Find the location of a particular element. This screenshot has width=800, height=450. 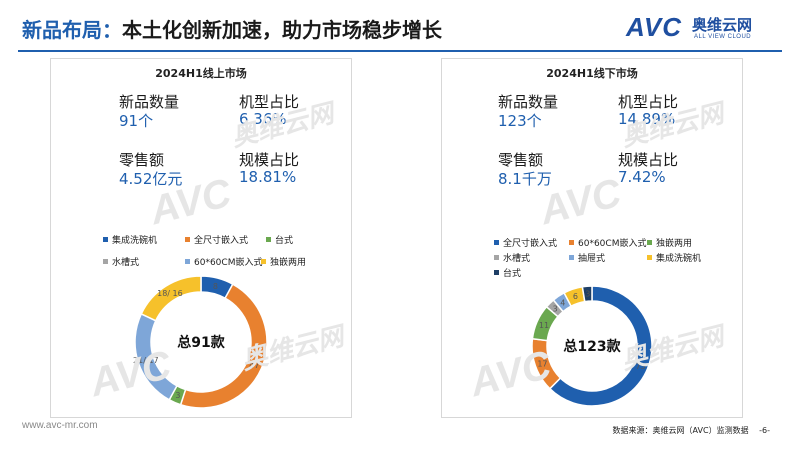

donut-slice-label-5: 6 is located at coordinates (575, 296).